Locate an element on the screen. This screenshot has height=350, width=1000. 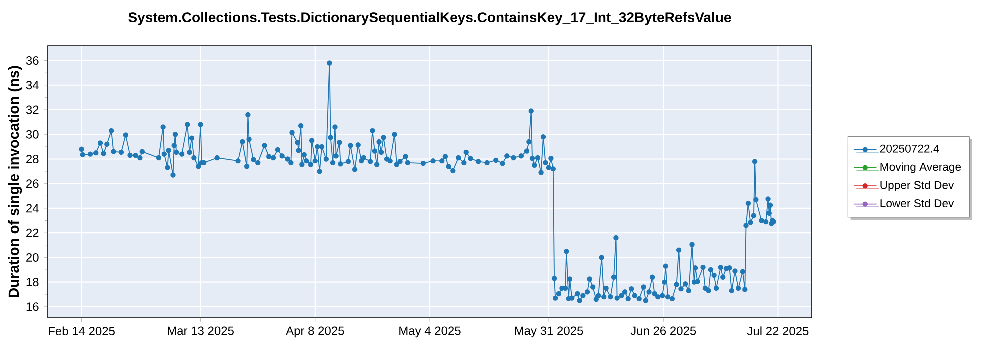
y-tick-label: 30 is located at coordinates (32, 134).